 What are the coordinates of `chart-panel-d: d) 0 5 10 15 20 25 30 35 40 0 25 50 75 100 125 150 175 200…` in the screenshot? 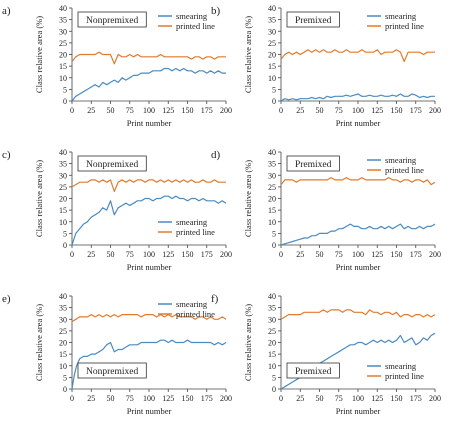 It's located at (326, 210).